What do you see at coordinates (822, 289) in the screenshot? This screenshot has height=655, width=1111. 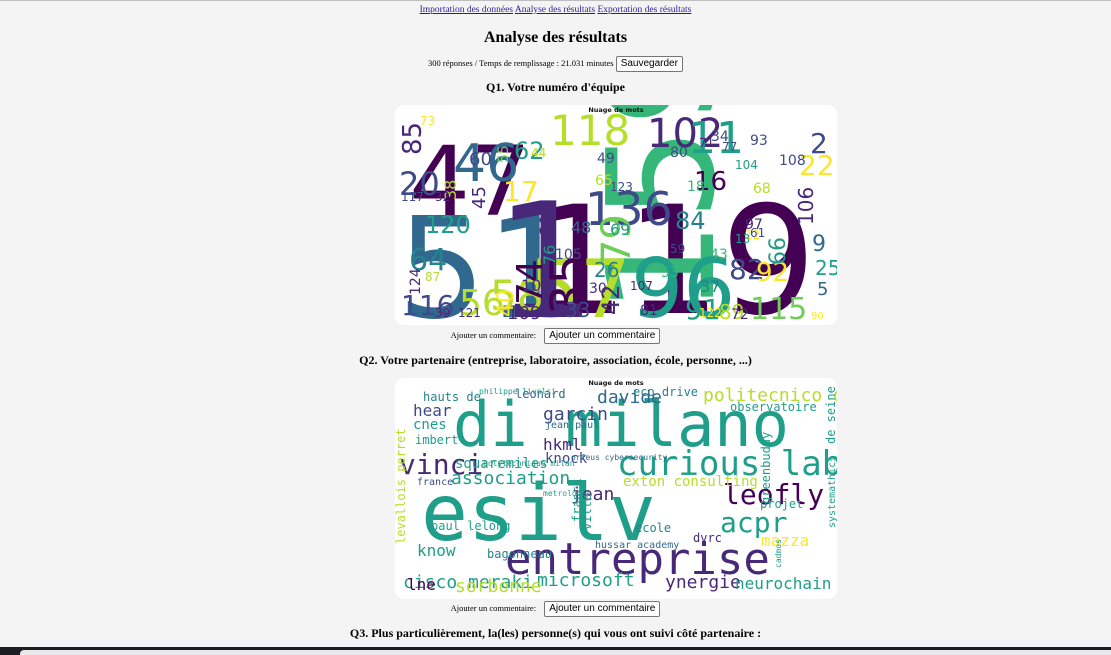 I see `cloud-q1-word-5: 5` at bounding box center [822, 289].